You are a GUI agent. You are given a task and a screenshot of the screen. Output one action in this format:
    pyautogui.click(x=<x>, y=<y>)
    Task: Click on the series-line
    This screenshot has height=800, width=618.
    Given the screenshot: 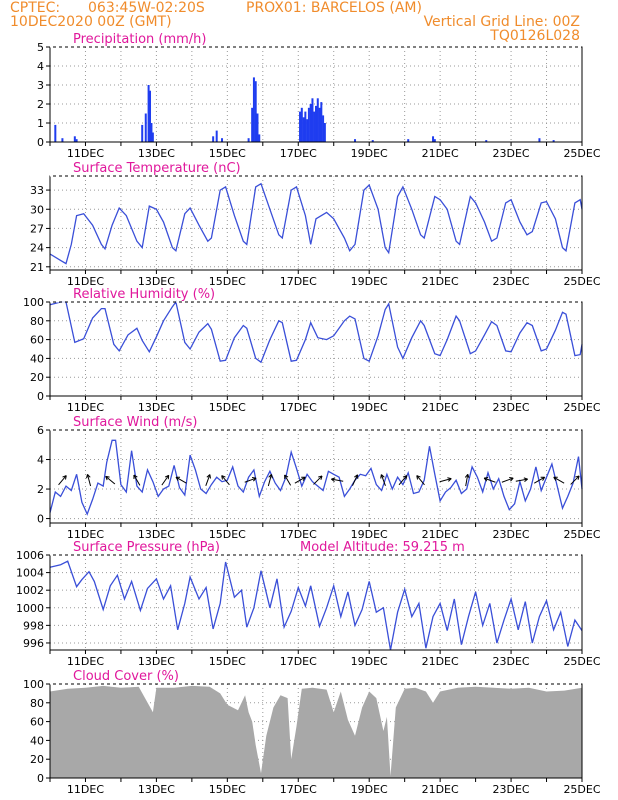 What is the action you would take?
    pyautogui.click(x=316, y=477)
    